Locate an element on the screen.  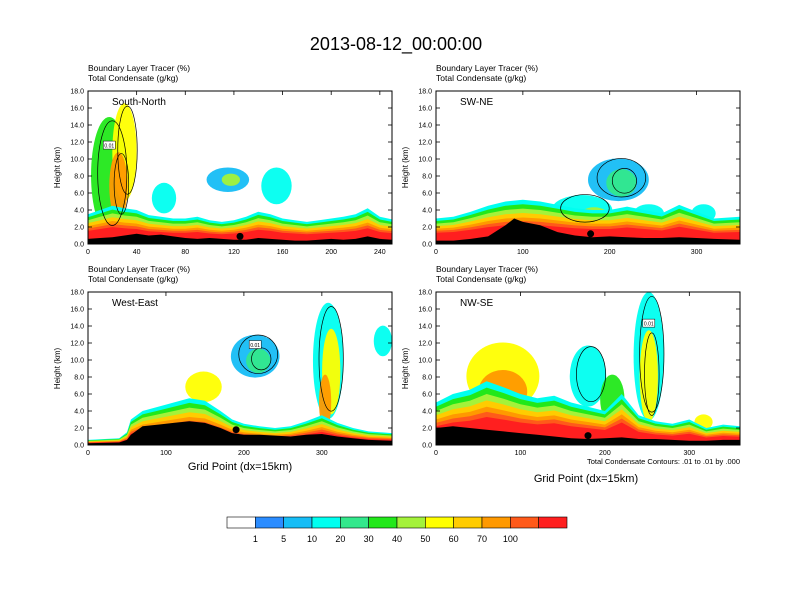
colorbar-label: 20 is located at coordinates (340, 539).